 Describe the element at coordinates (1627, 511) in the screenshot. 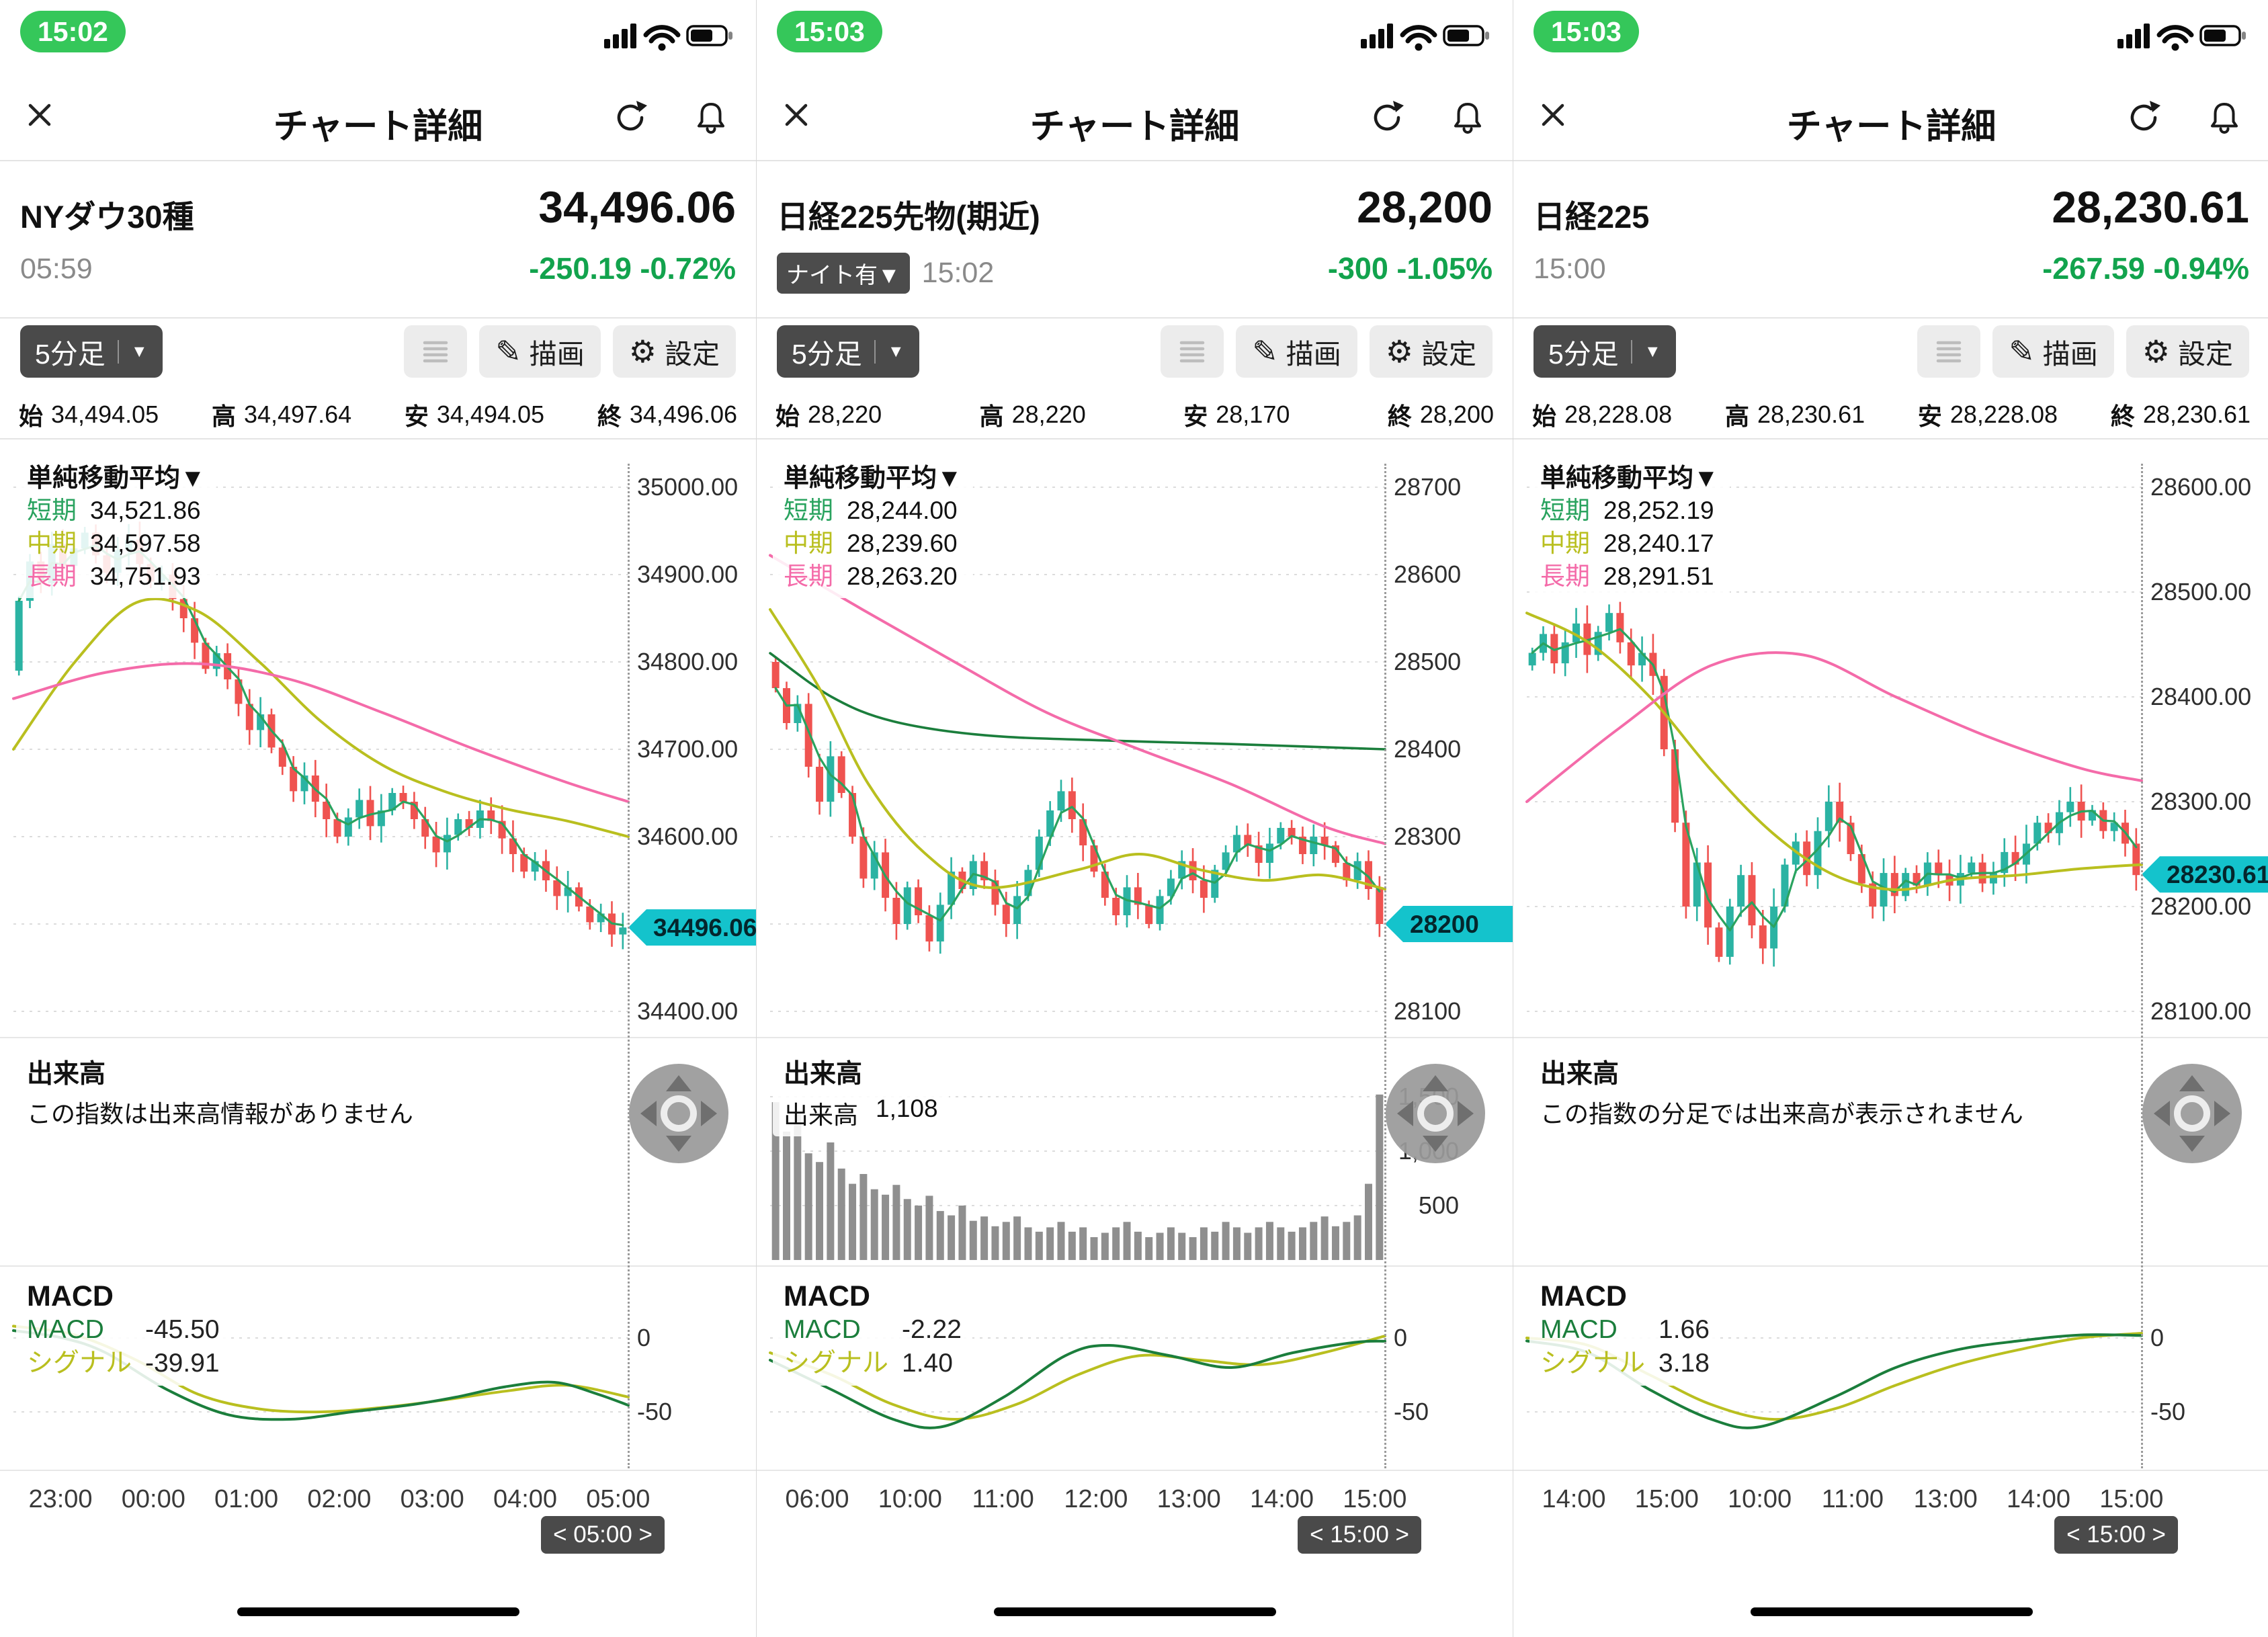

I see `ma-short-row: 短期 28,252.19` at that location.